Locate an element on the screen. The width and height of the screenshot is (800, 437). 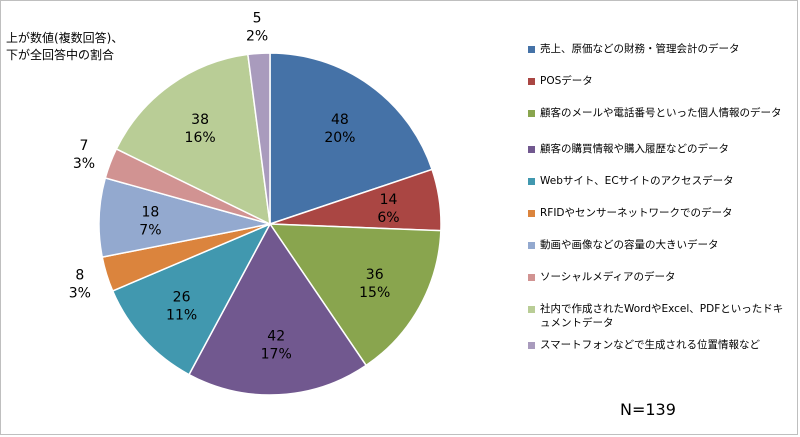
slice-percent-9: 16% is located at coordinates (200, 138).